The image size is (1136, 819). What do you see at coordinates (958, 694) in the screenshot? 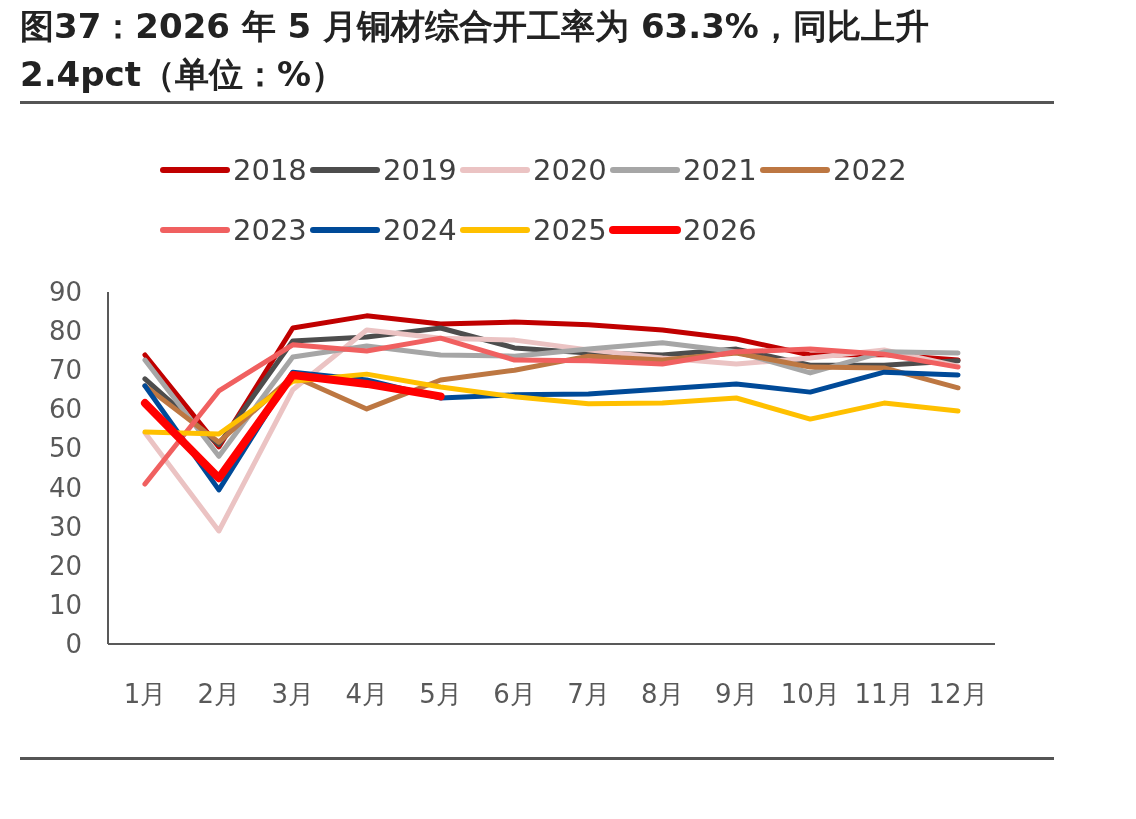
I see `x-tick-label: 12月` at bounding box center [958, 694].